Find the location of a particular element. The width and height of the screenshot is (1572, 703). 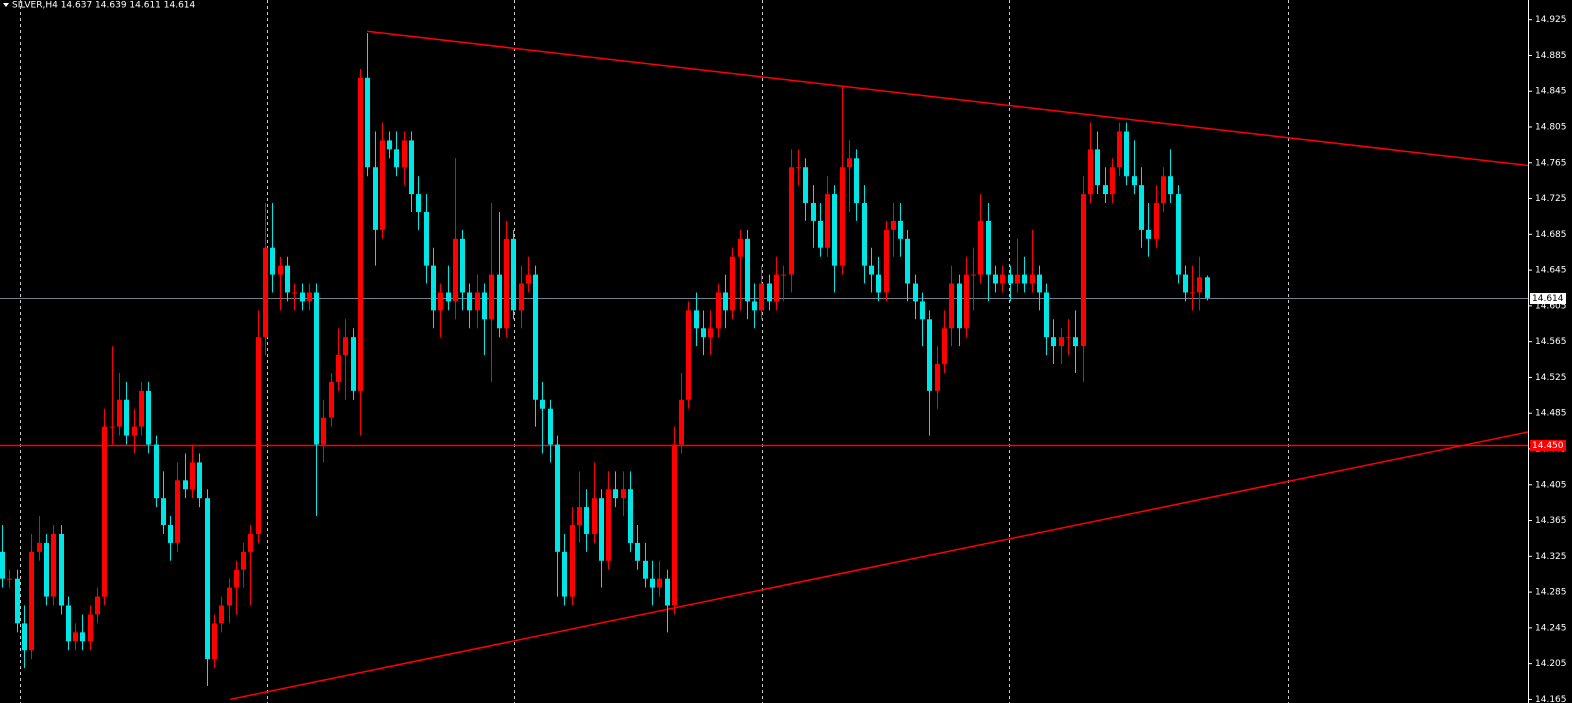

price-label: 14.614 is located at coordinates (1548, 299).